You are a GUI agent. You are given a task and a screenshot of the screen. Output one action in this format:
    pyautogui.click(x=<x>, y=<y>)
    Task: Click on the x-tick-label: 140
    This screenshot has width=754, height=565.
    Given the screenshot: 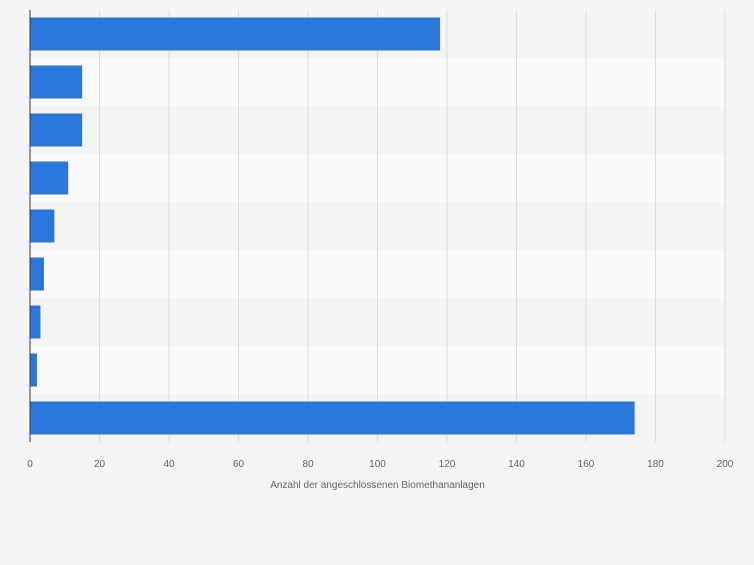 What is the action you would take?
    pyautogui.click(x=516, y=464)
    